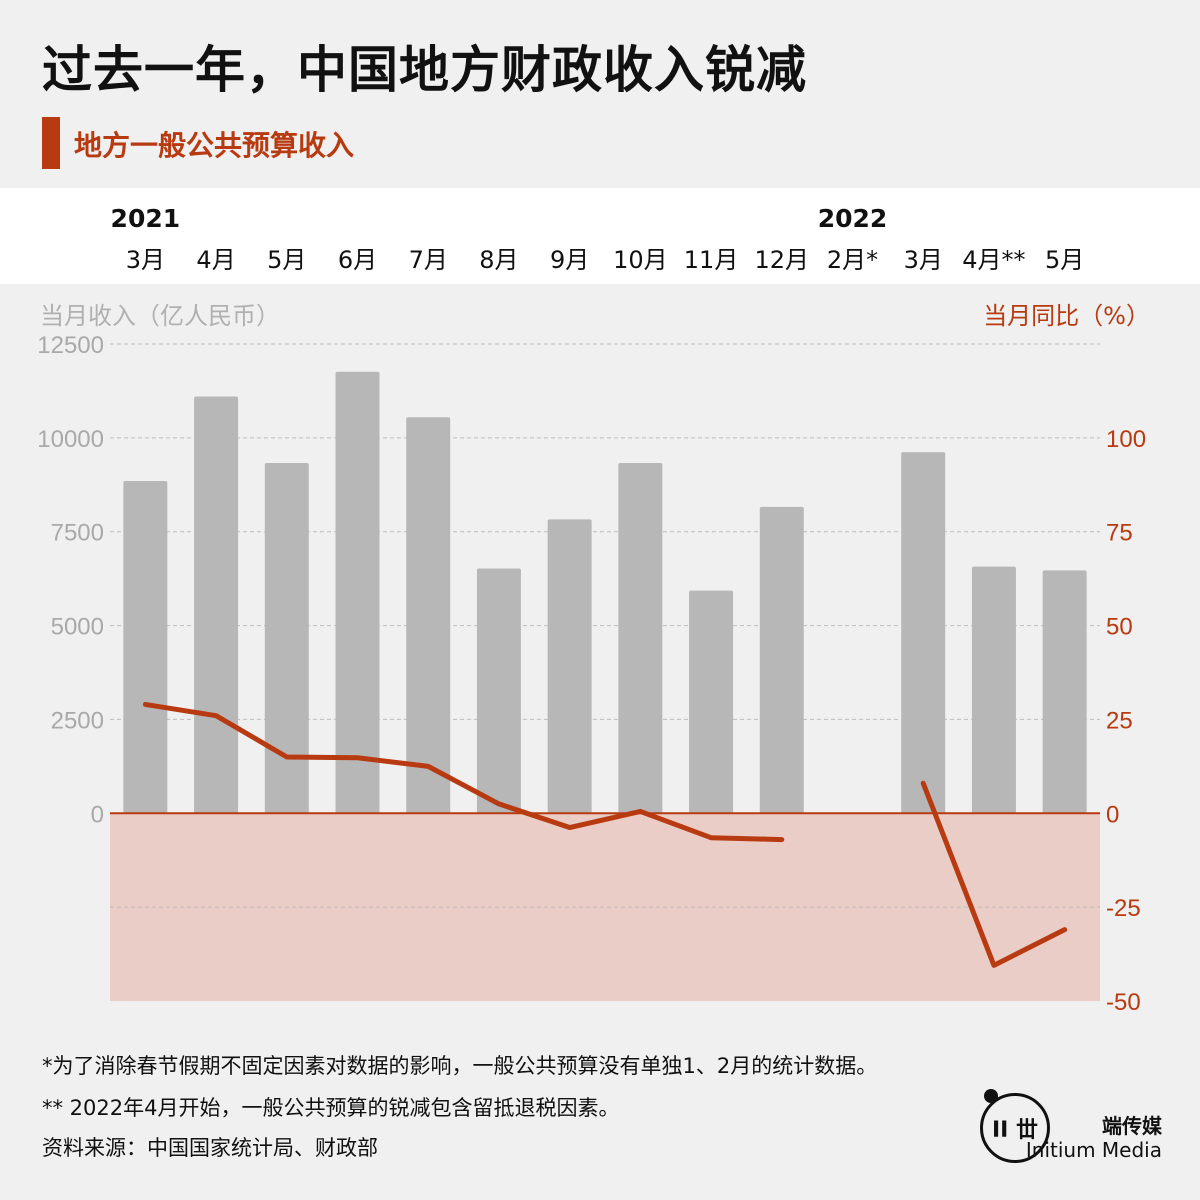  What do you see at coordinates (991, 1096) in the screenshot?
I see `logo-dot` at bounding box center [991, 1096].